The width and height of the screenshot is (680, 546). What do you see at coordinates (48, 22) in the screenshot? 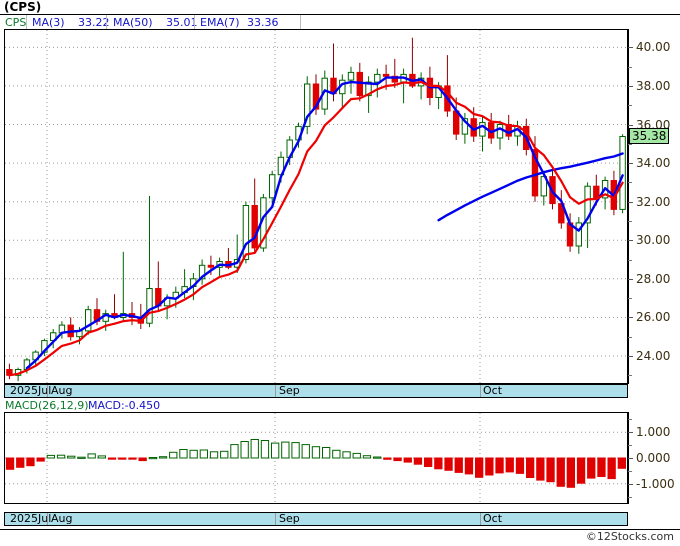
I see `legend-ma3-name: MA(3)` at bounding box center [48, 22].